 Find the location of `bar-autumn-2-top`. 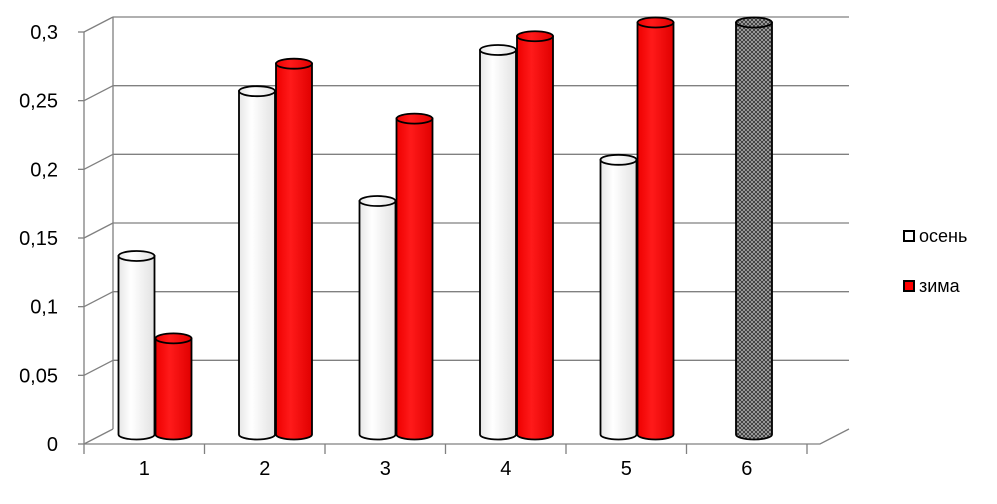

bar-autumn-2-top is located at coordinates (257, 91).